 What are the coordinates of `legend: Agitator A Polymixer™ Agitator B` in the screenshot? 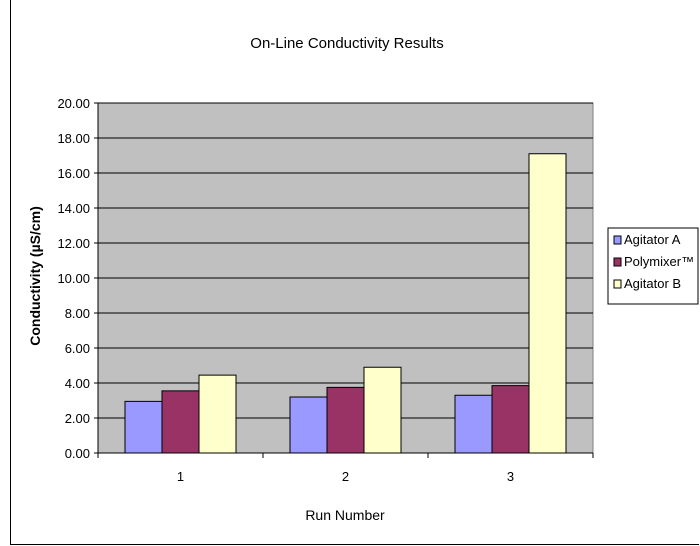 It's located at (653, 266).